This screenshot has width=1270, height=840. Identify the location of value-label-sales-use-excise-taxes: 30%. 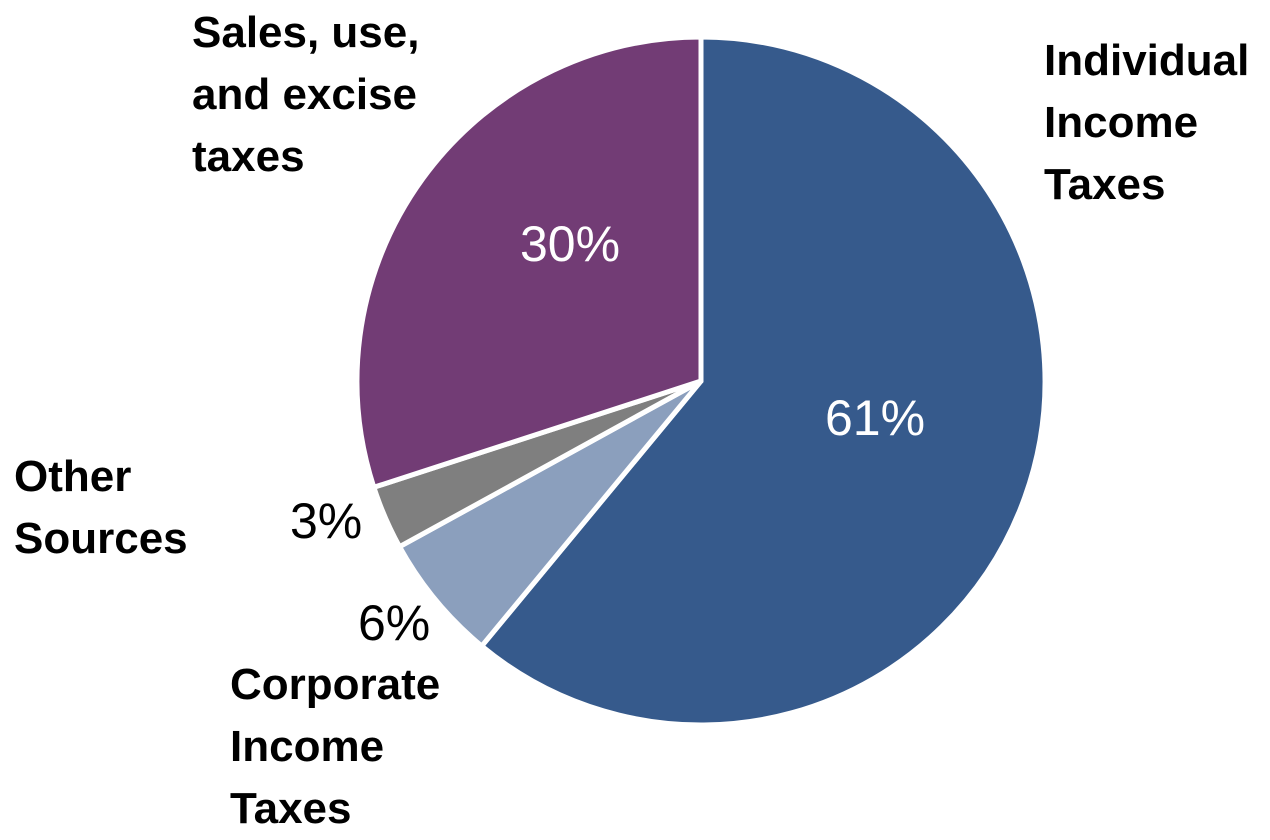
(570, 244).